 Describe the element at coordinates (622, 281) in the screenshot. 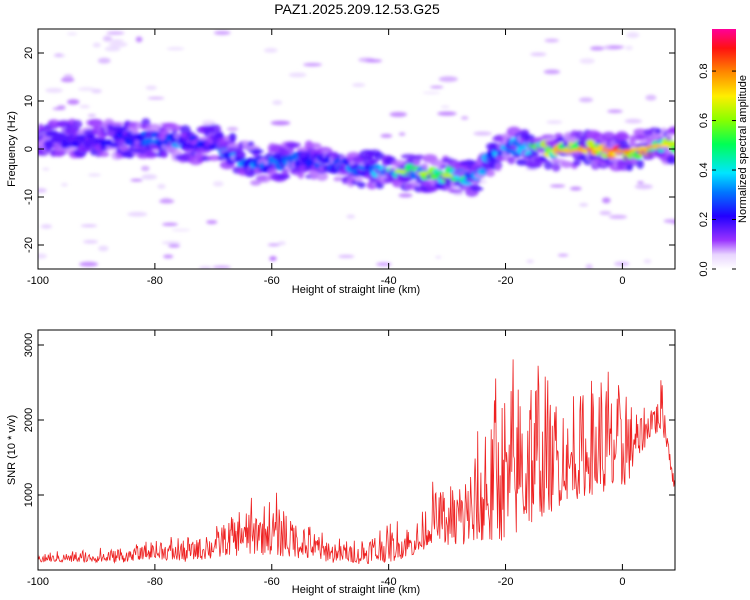

I see `x-tick-label: 0` at that location.